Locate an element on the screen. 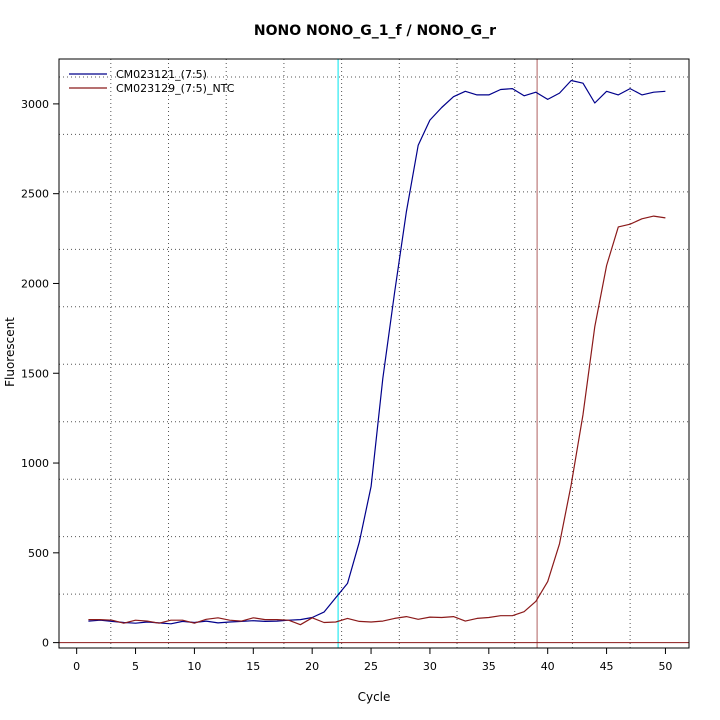  y-tick-label-6: 3000 is located at coordinates (35, 104).